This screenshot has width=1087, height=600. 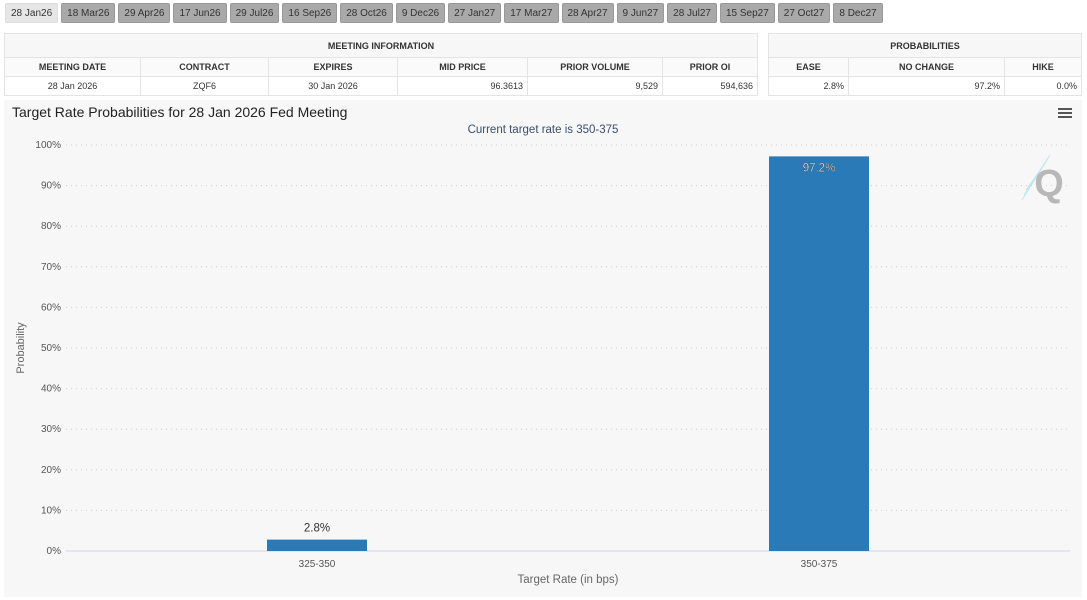 What do you see at coordinates (420, 13) in the screenshot?
I see `tab-9-dec26: 9 Dec26` at bounding box center [420, 13].